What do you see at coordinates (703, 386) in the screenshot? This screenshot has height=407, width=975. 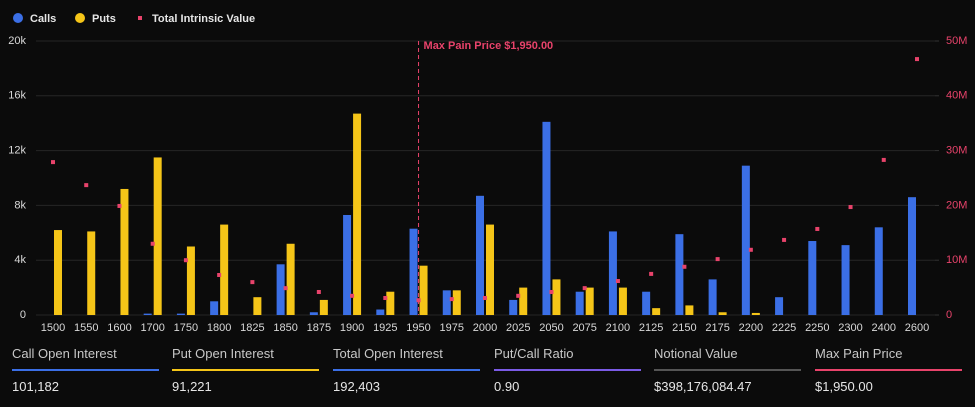 I see `stat-value: $398,176,084.47` at bounding box center [703, 386].